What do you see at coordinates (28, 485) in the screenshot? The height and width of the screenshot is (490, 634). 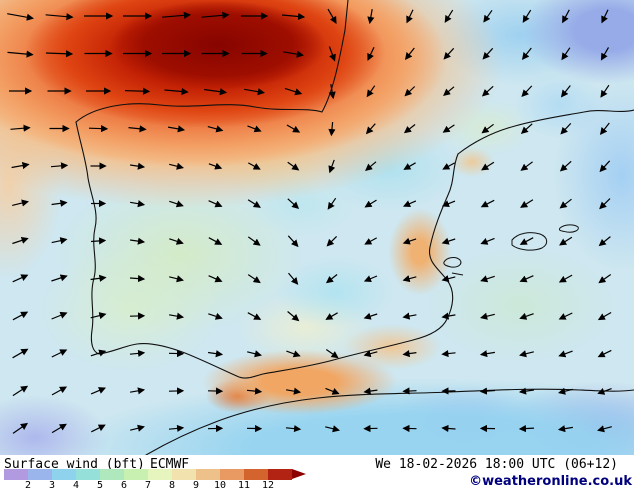 I see `scale-tick: 2` at bounding box center [28, 485].